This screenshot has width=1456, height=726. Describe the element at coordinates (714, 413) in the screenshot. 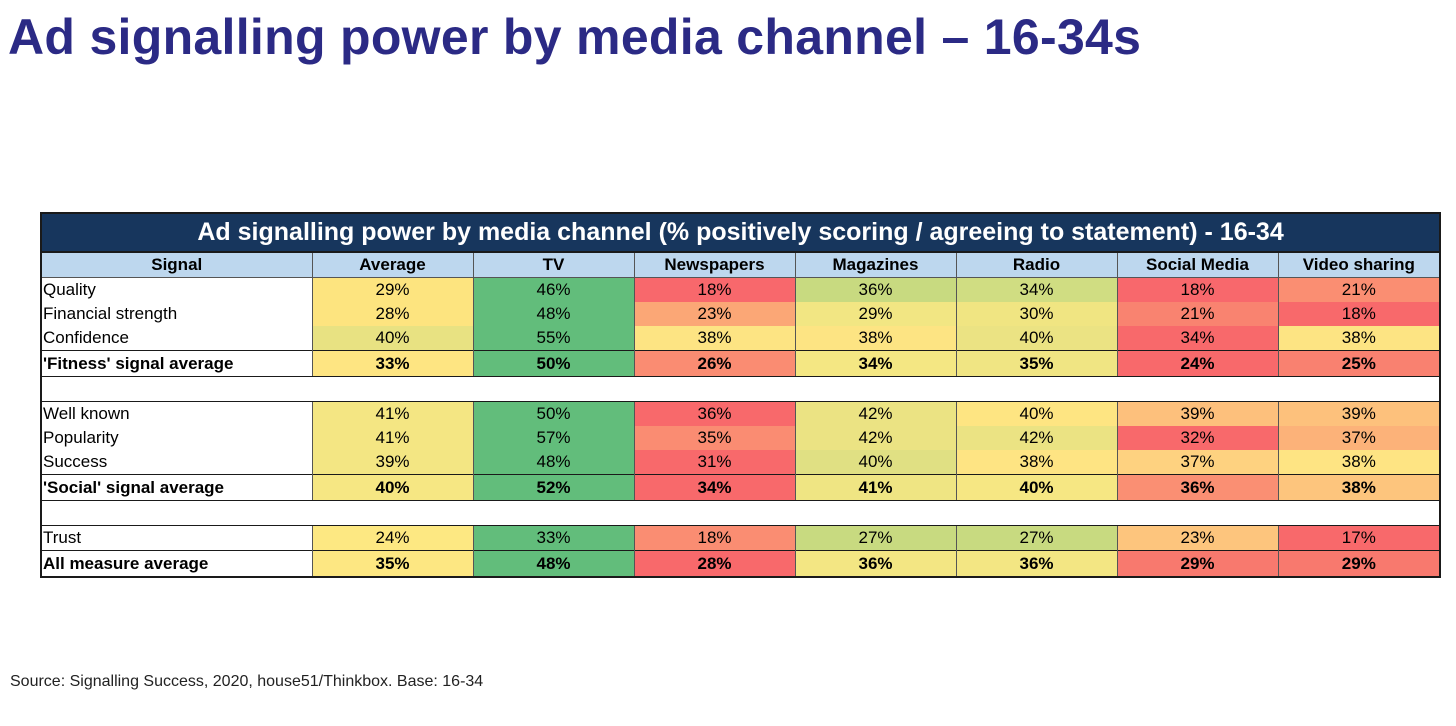

I see `value-cell-newspapers: 36%` at that location.